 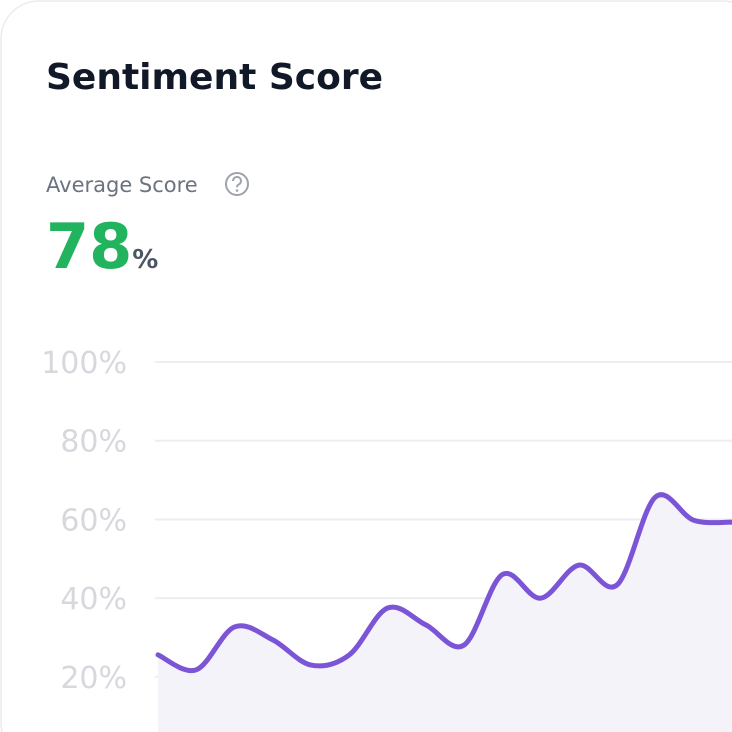 I want to click on y-tick-label: 80%, so click(x=93, y=442).